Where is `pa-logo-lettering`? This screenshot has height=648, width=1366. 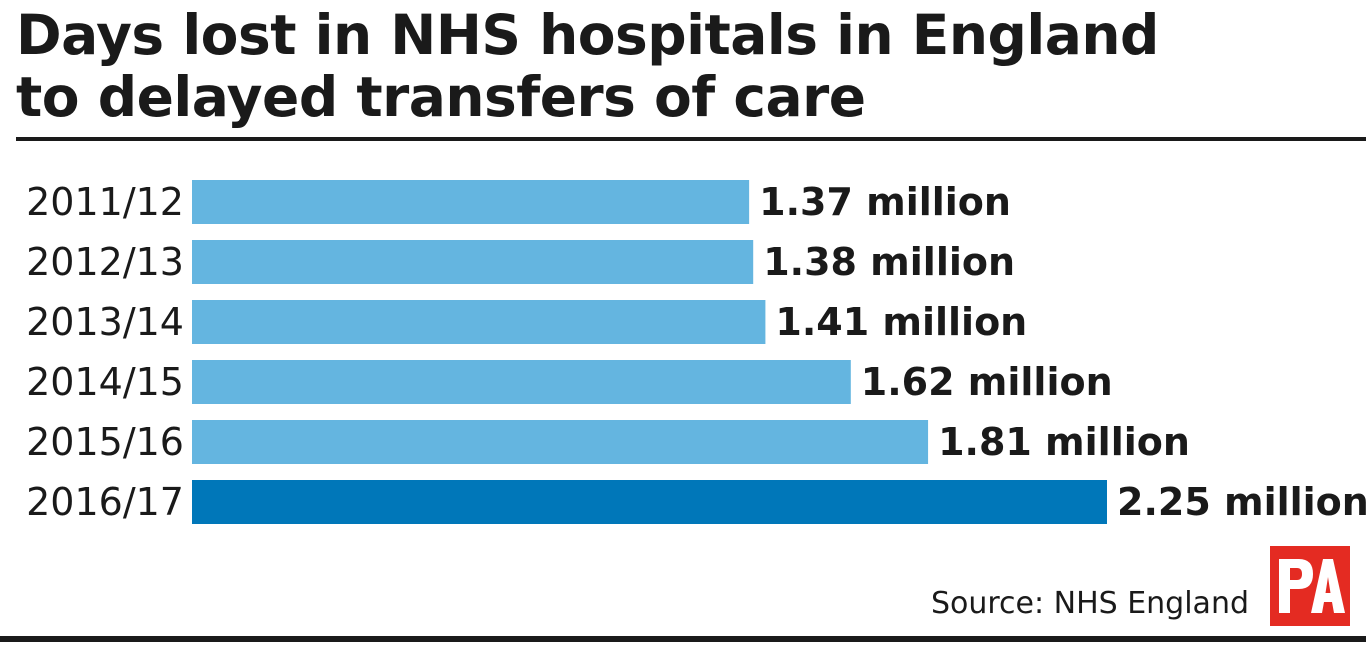
pa-logo-lettering is located at coordinates (1312, 586).